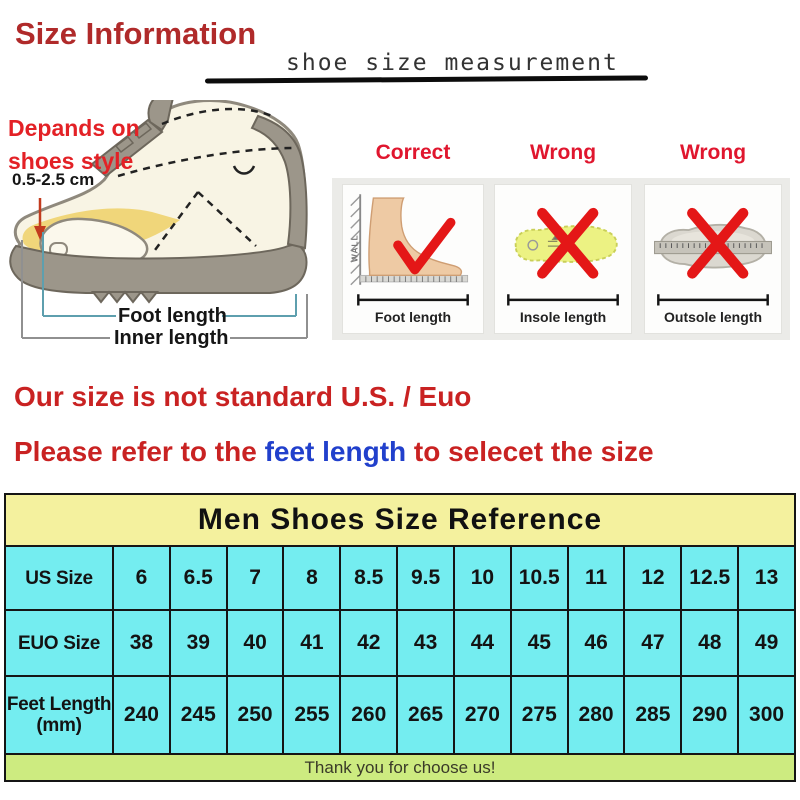 The image size is (800, 800). Describe the element at coordinates (765, 578) in the screenshot. I see `table-cell: 13` at that location.